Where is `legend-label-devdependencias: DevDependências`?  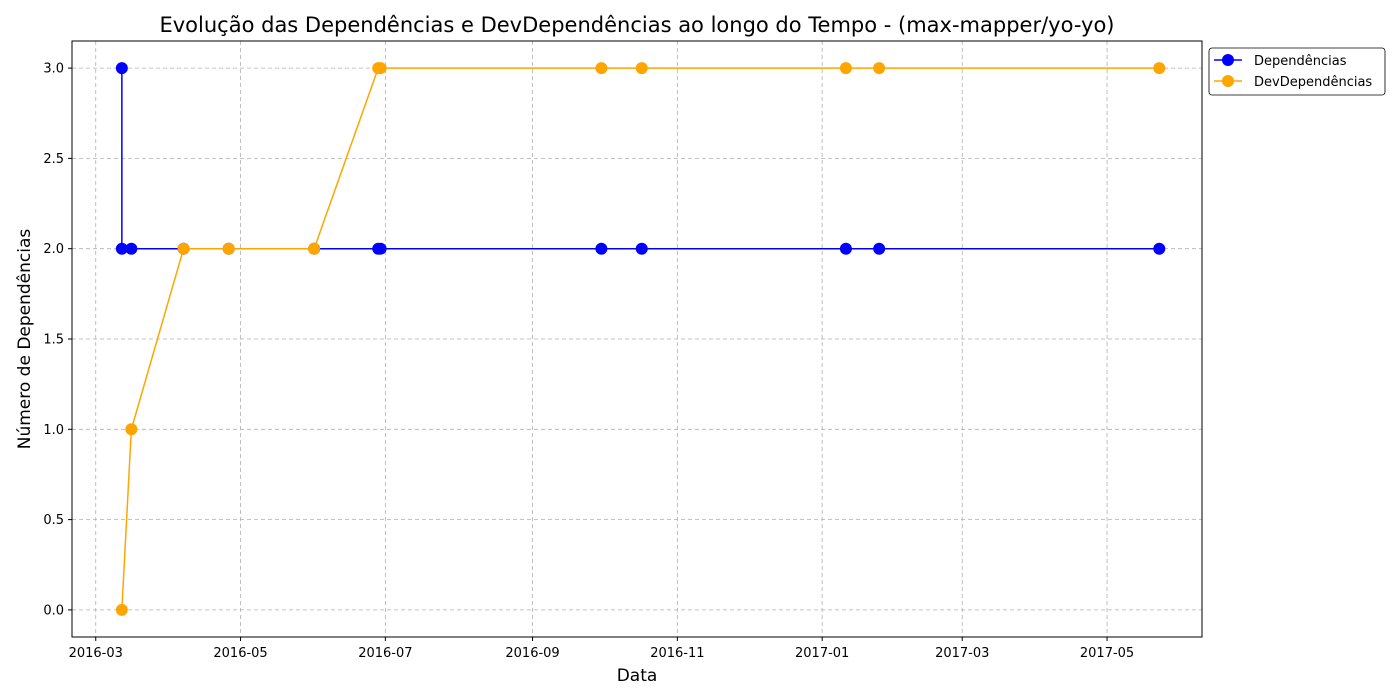
legend-label-devdependencias: DevDependências is located at coordinates (1313, 82).